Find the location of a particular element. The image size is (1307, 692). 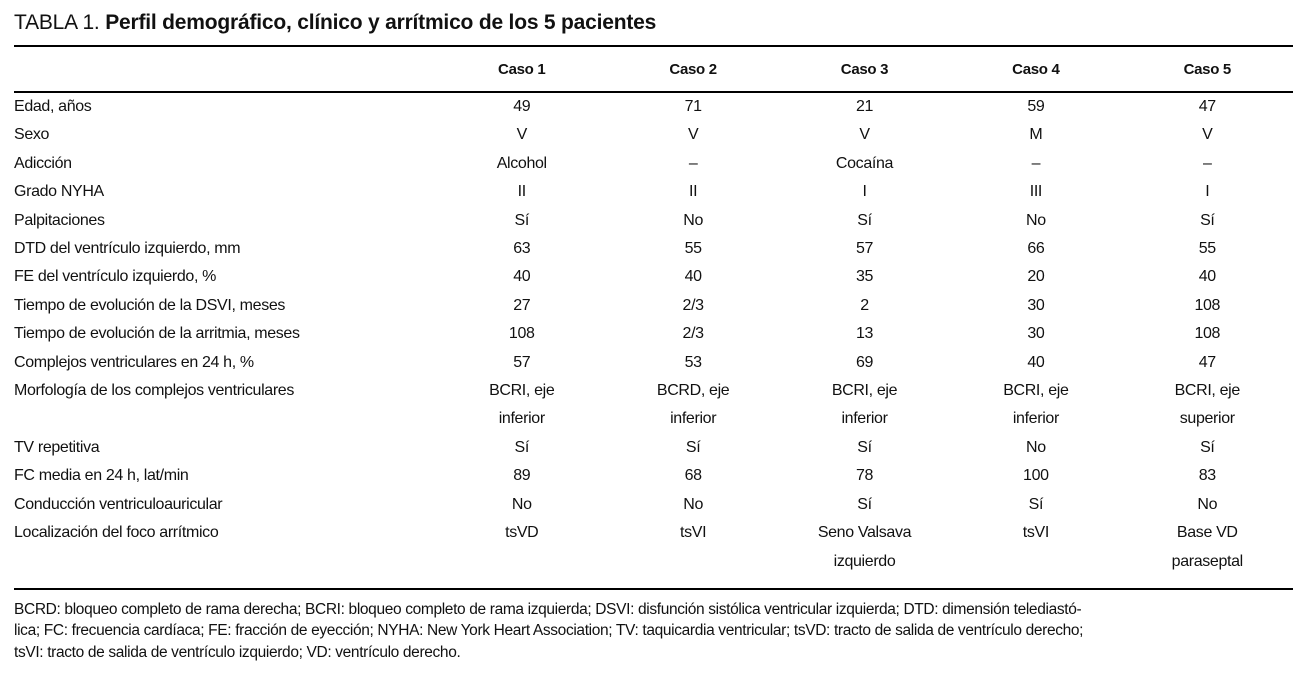

data-cell: 69 is located at coordinates (864, 362).